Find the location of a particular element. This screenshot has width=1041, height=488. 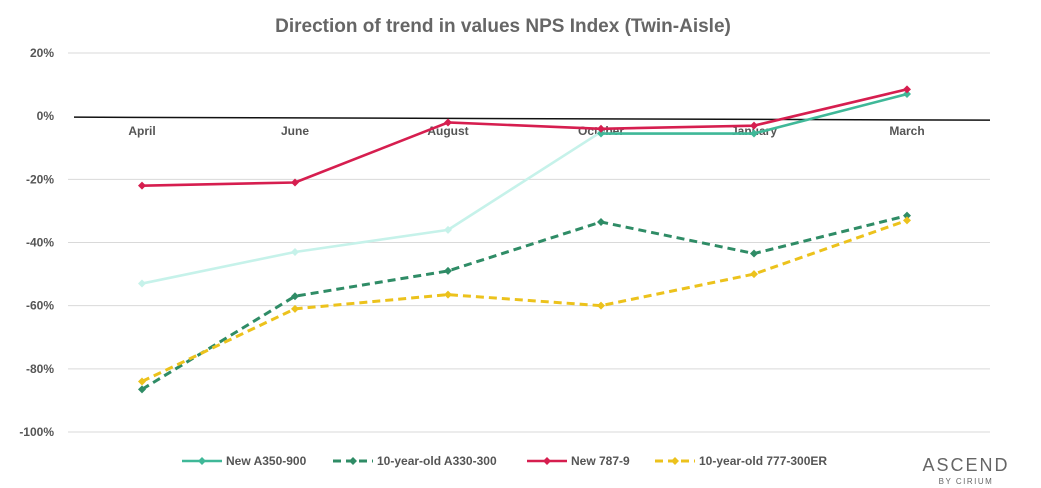

legend-label: 10-year-old 777-300ER is located at coordinates (763, 461).